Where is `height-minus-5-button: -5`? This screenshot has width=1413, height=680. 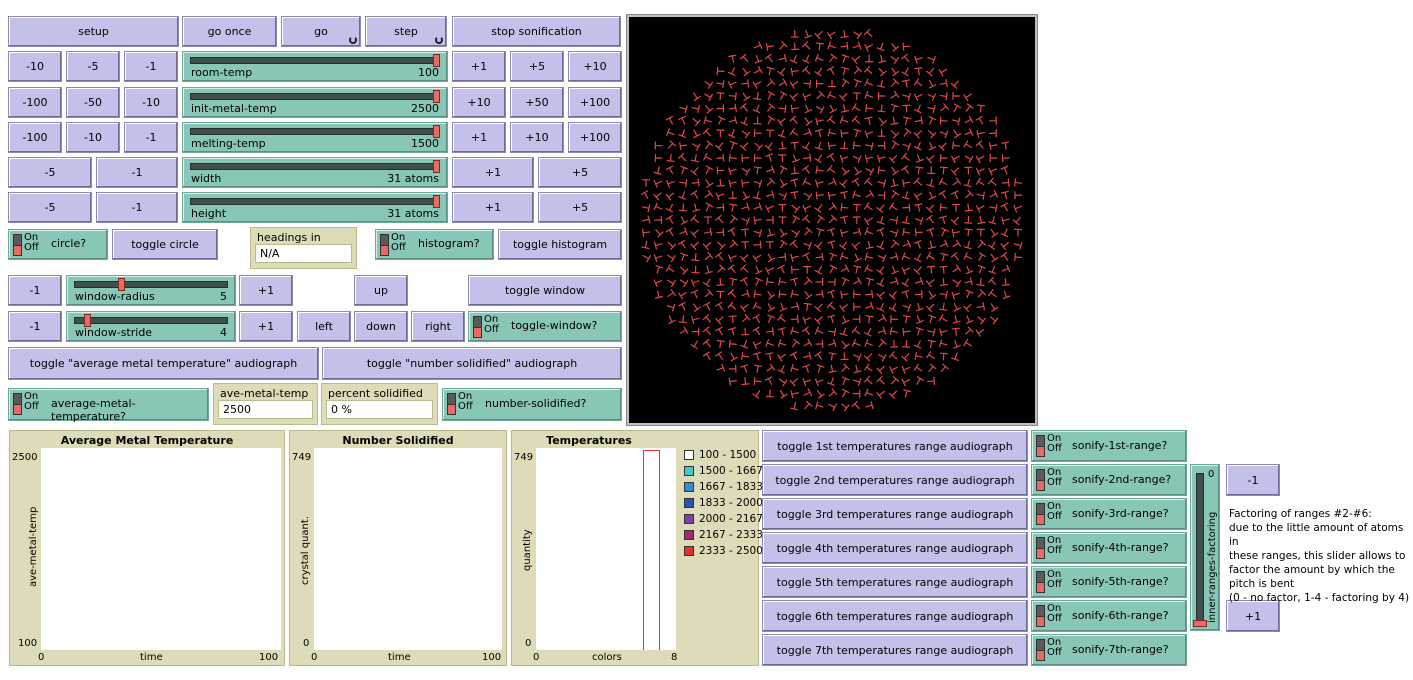
height-minus-5-button: -5 is located at coordinates (50, 207).